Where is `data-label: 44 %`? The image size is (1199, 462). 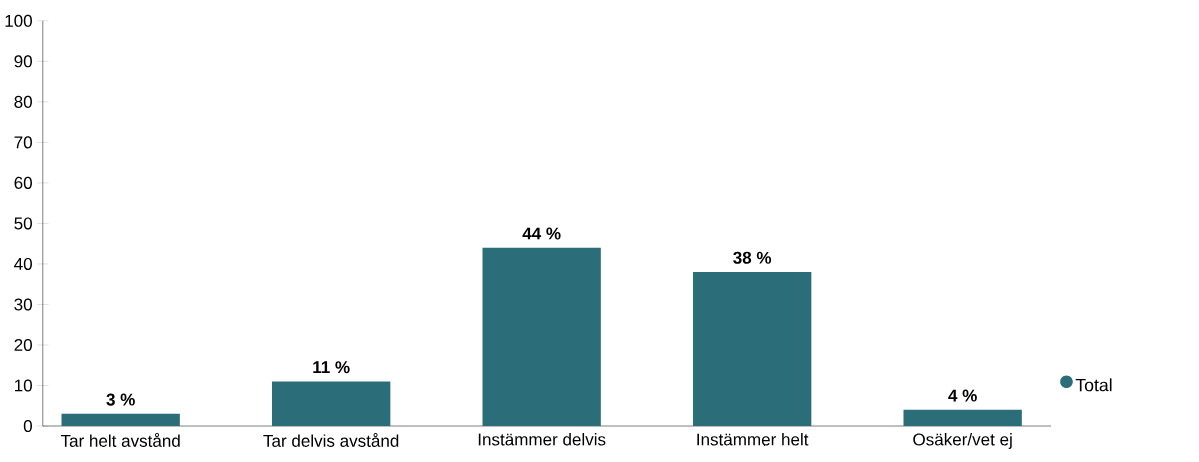 data-label: 44 % is located at coordinates (541, 233).